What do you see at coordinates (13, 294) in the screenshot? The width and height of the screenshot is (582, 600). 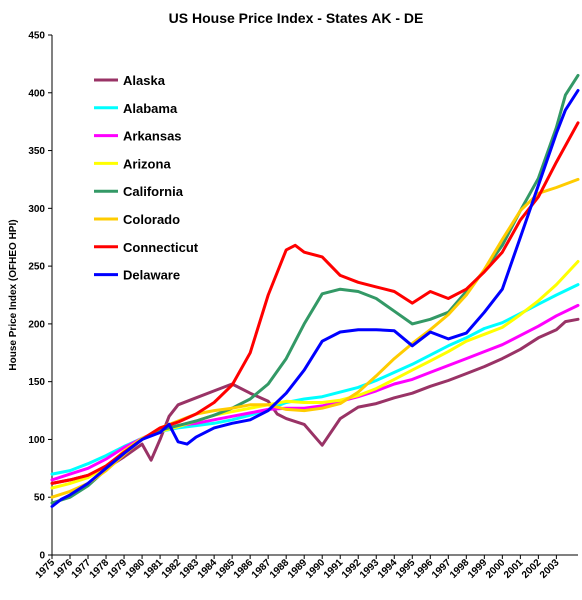 I see `y-axis-title: House Price Index (OFHEO HPI)` at bounding box center [13, 294].